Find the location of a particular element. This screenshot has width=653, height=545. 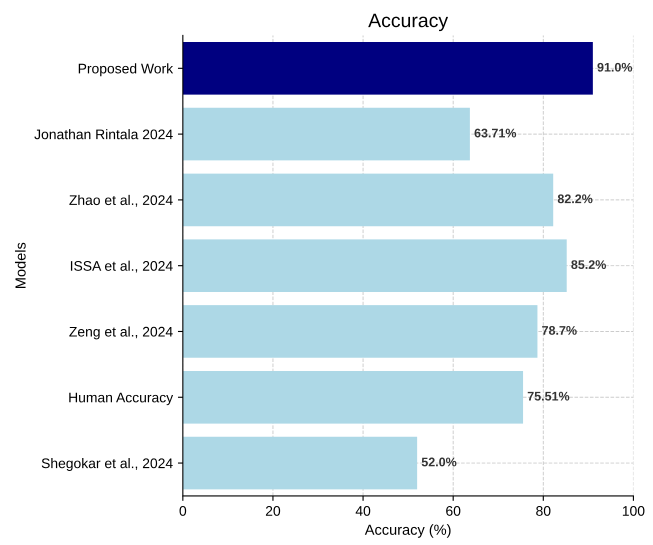

data-label: 52.0% is located at coordinates (439, 462).